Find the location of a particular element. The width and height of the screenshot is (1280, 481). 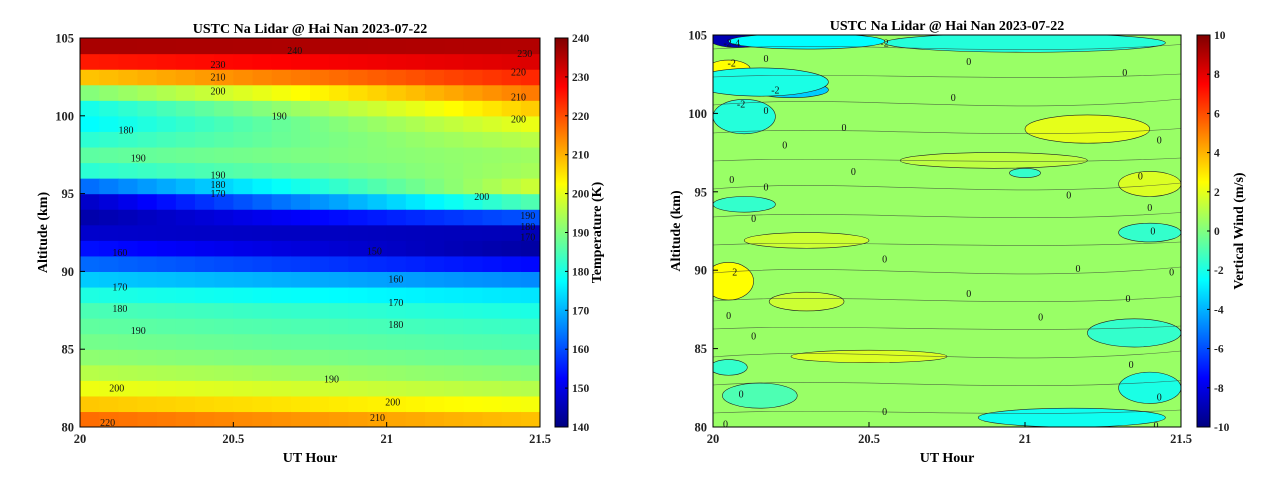

field-patch is located at coordinates (744, 204).